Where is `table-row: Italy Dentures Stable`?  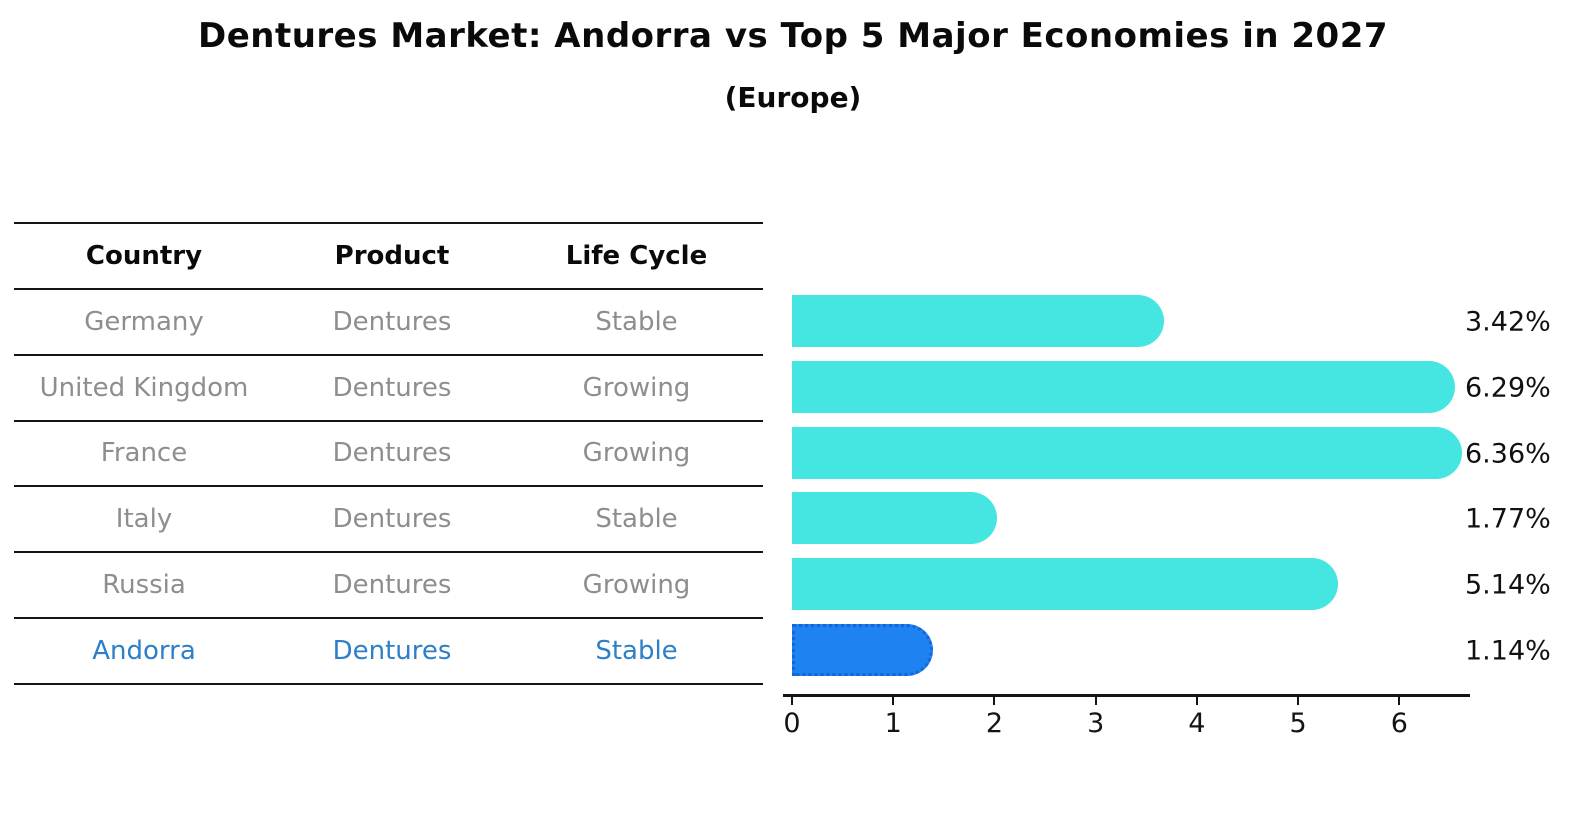
table-row: Italy Dentures Stable is located at coordinates (388, 518).